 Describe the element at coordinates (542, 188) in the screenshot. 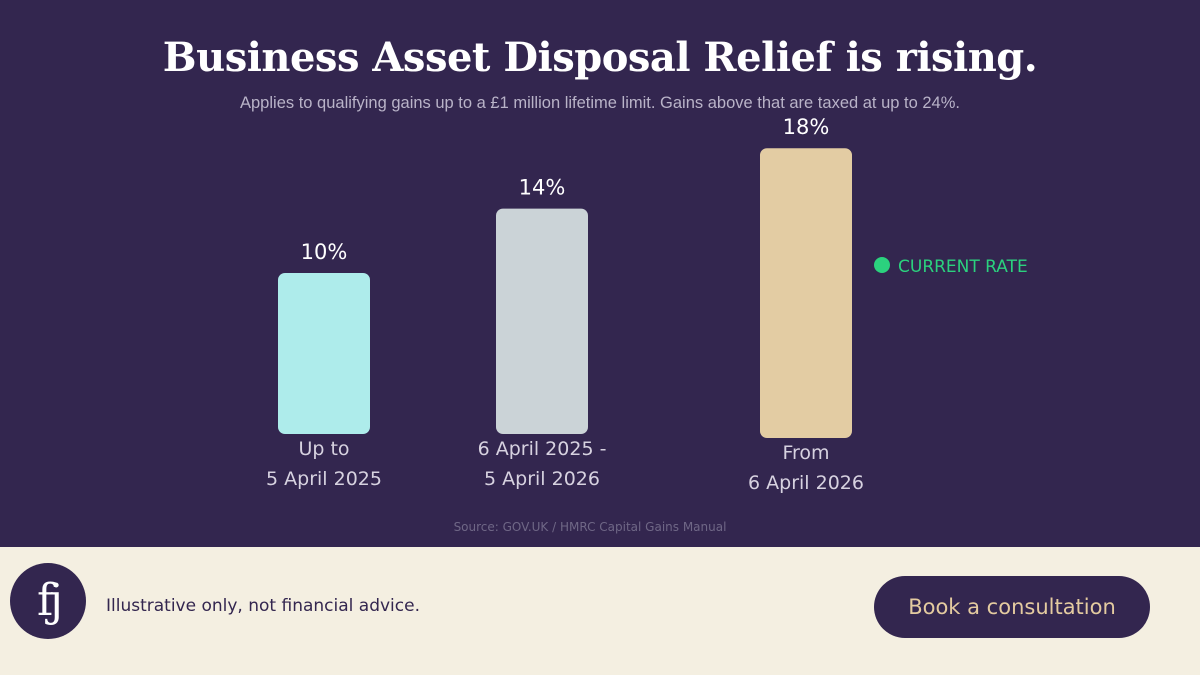

I see `data-label-2: 14%` at that location.